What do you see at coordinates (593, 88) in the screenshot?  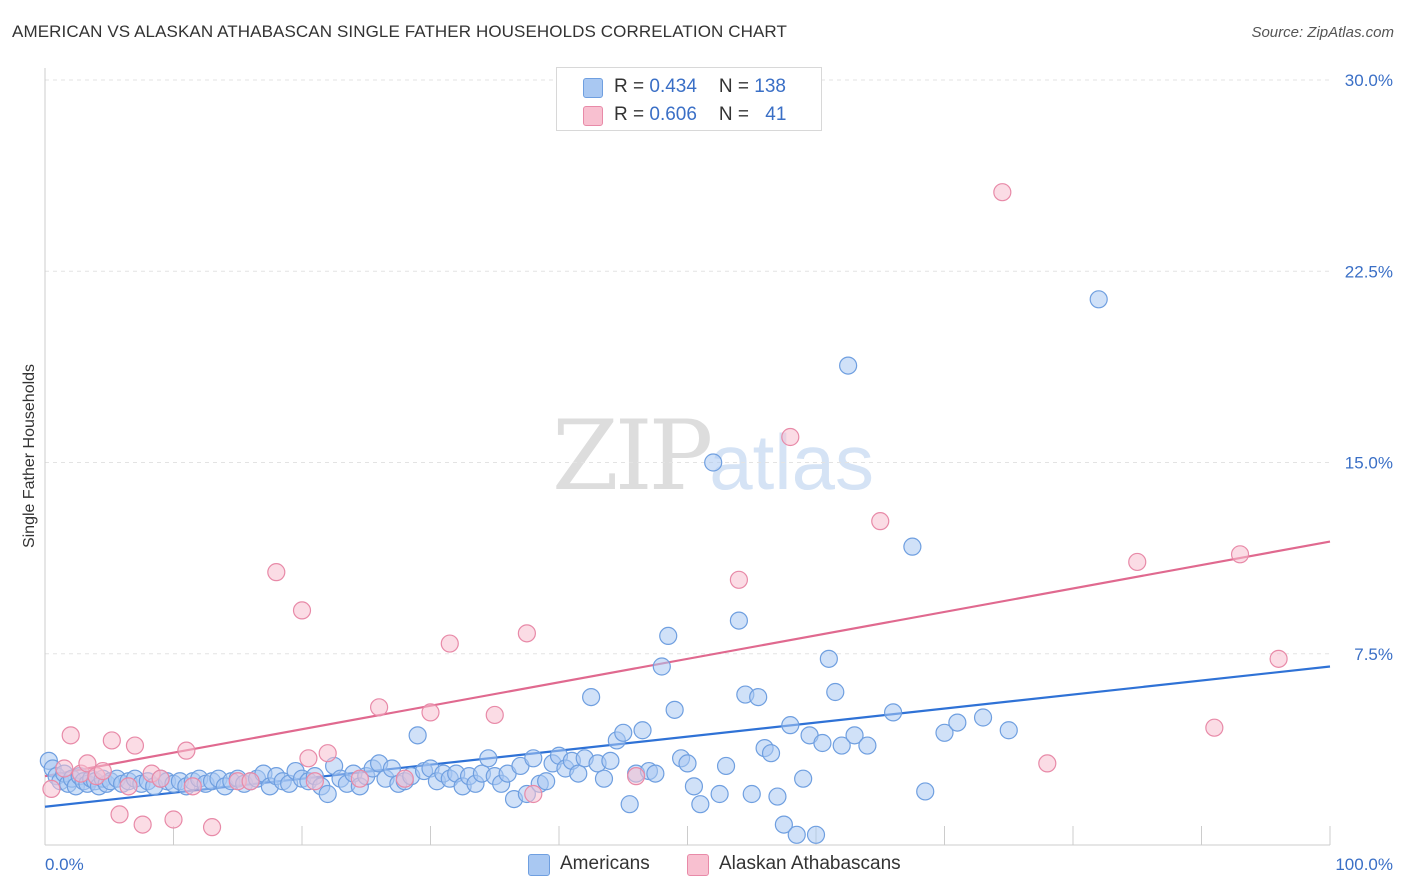 I see `stats-swatch-americans` at bounding box center [593, 88].